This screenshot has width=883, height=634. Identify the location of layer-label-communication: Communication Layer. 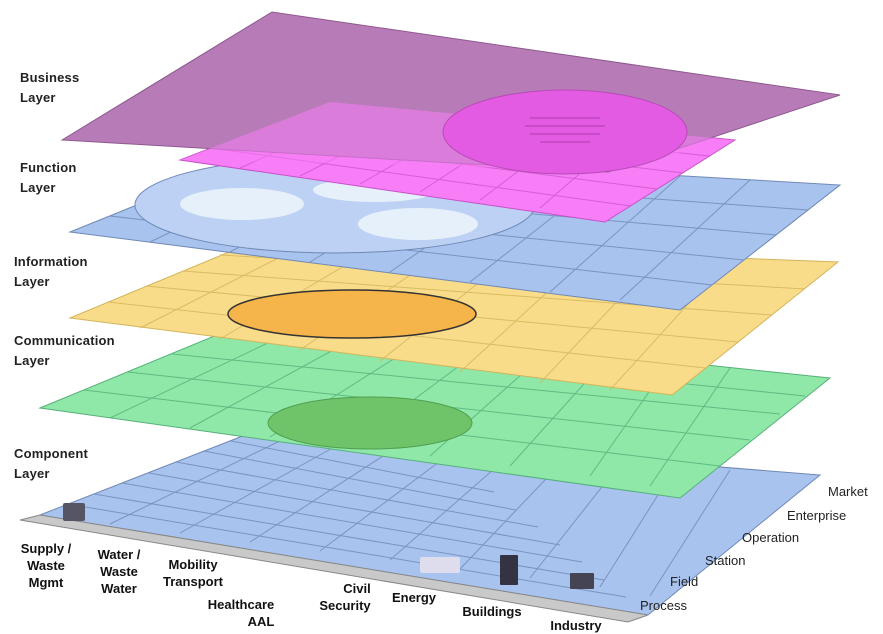
(64, 351).